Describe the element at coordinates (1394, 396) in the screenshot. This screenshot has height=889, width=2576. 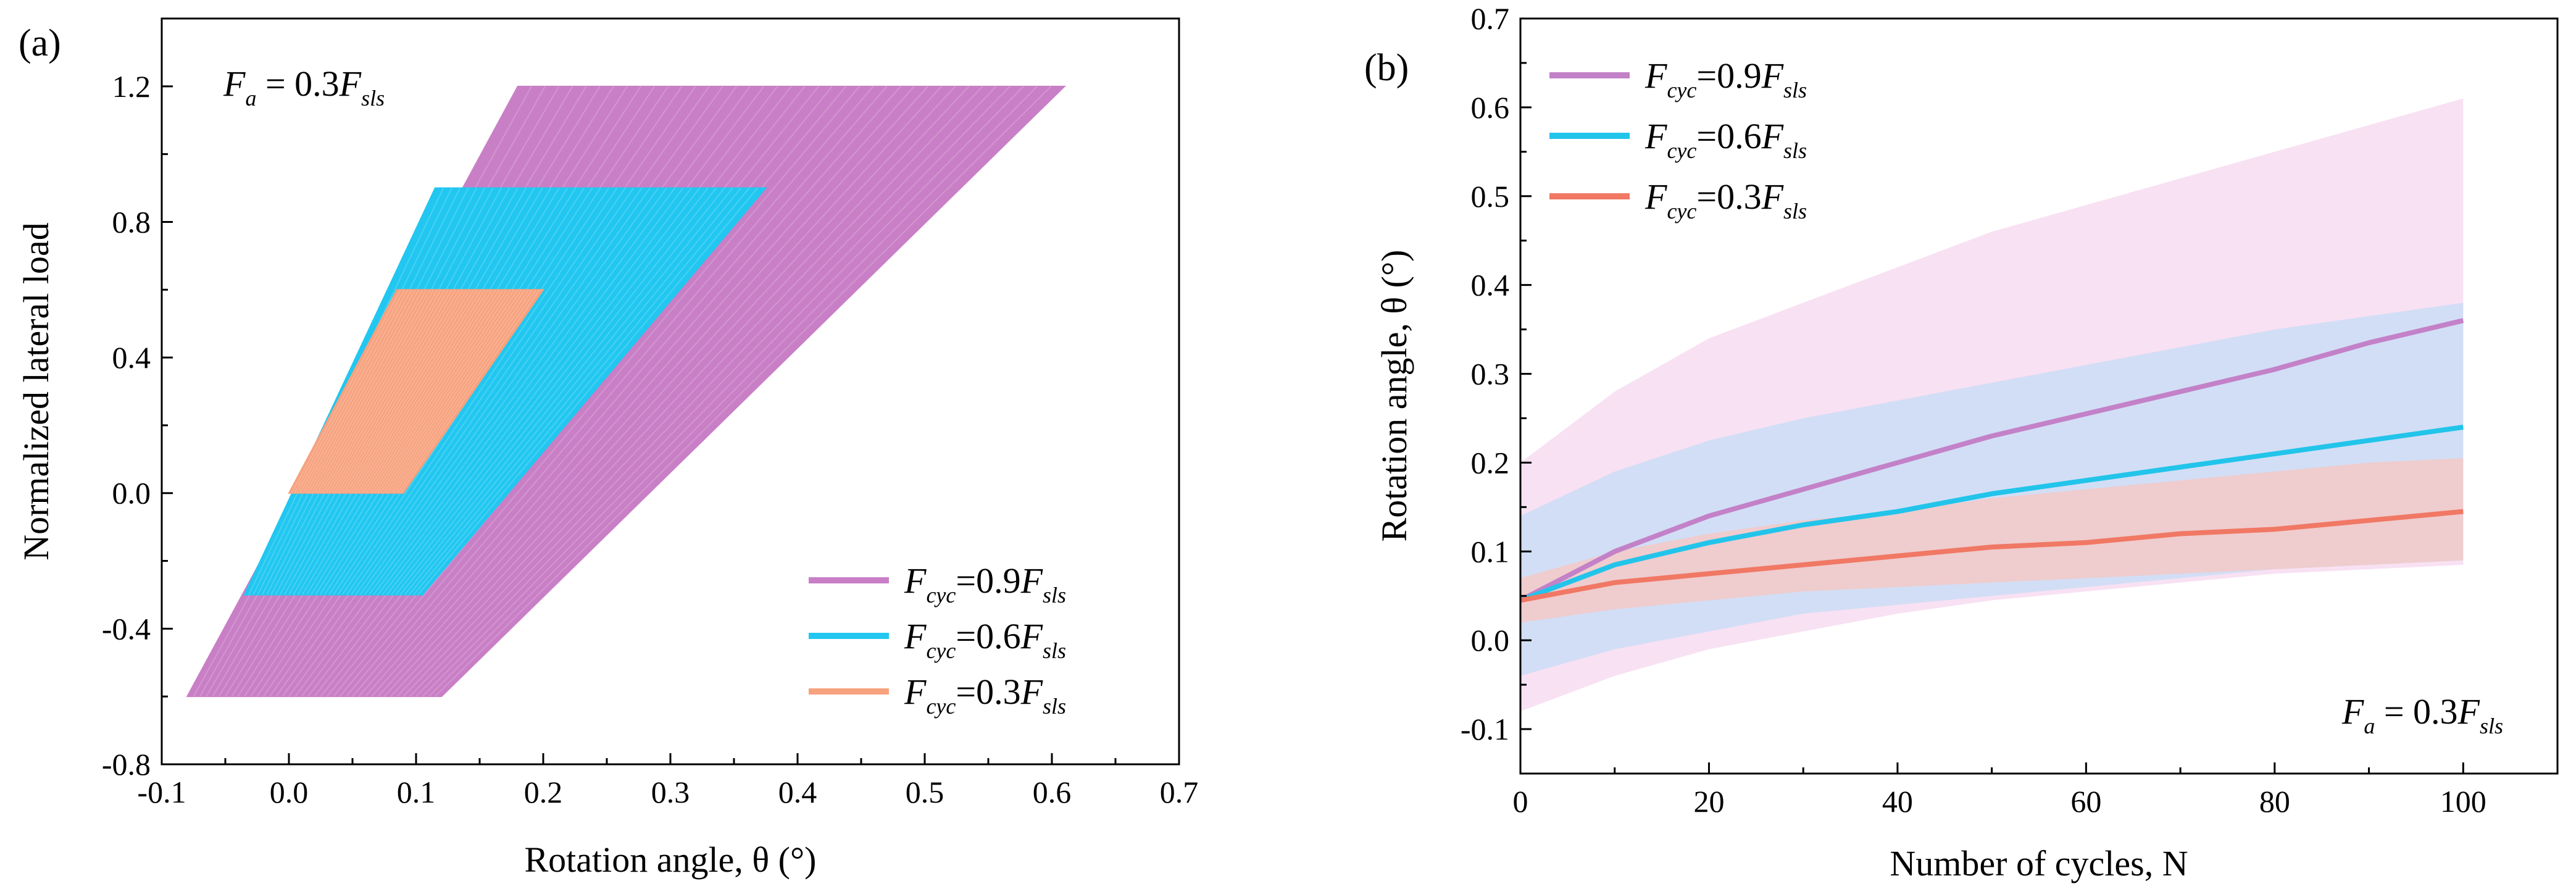
I see `panel-b-ylabel: Rotation angle, θ (°)` at that location.